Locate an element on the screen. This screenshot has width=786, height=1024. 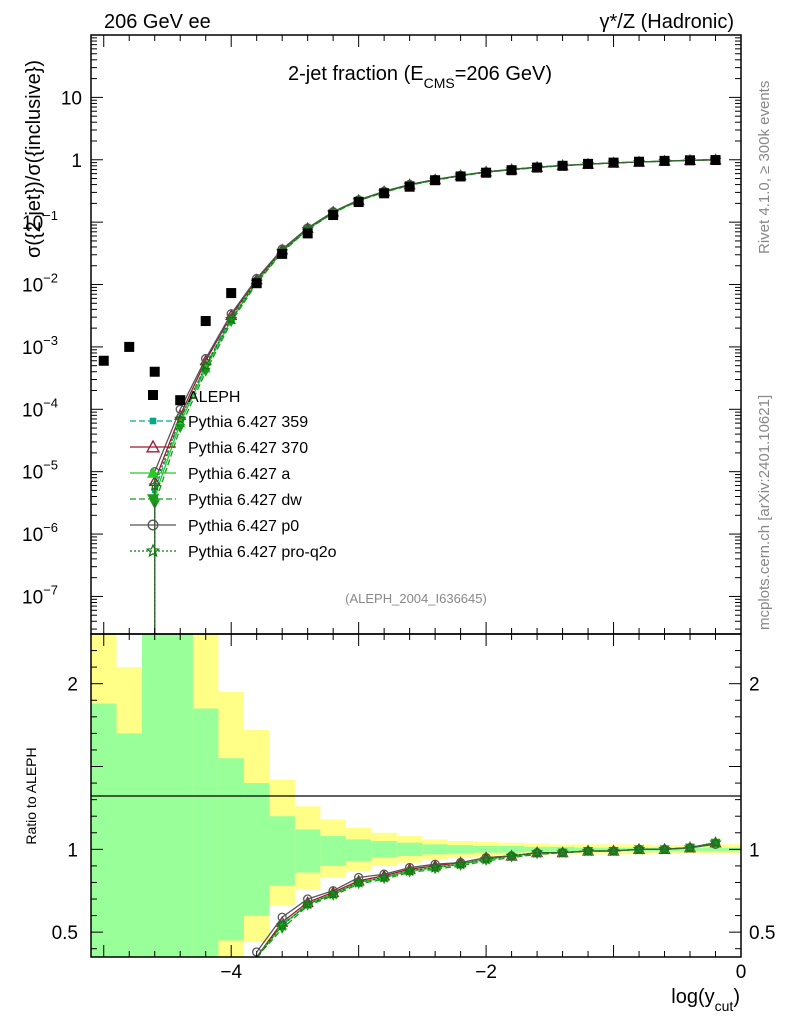
ratio-y-tick-label-right: 2 is located at coordinates (754, 685).